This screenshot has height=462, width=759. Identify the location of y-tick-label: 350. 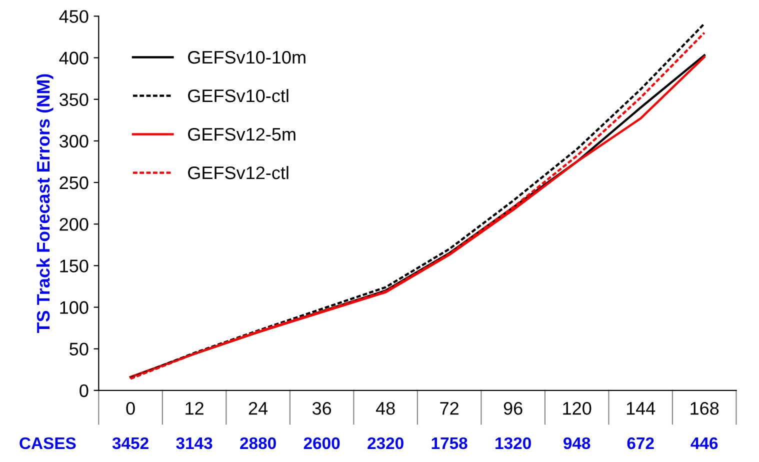
(74, 99).